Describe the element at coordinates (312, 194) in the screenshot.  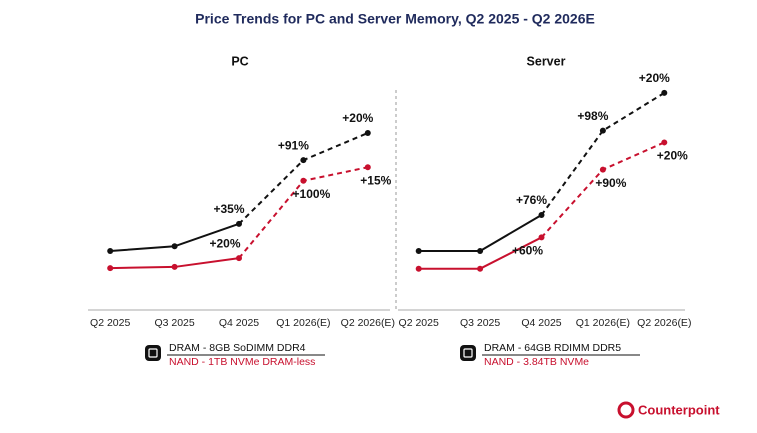
I see `change-label: +100%` at that location.